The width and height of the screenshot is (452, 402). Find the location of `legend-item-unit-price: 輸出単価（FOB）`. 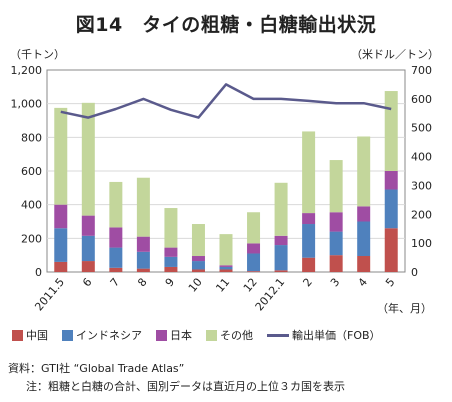

legend-item-unit-price: 輸出単価（FOB） is located at coordinates (324, 335).